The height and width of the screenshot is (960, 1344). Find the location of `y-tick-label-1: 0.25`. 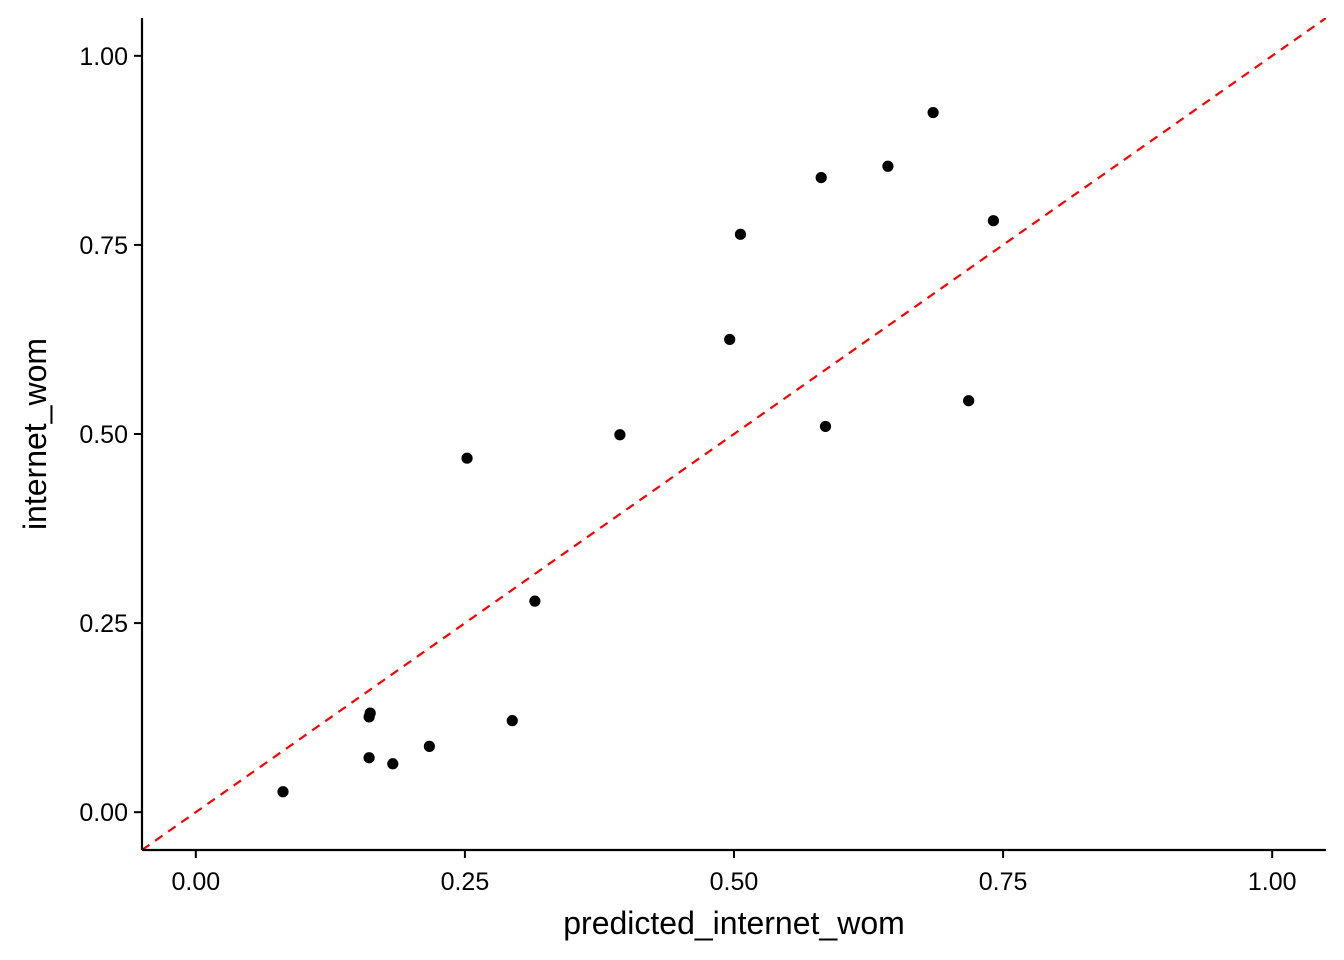

y-tick-label-1: 0.25 is located at coordinates (103, 624).